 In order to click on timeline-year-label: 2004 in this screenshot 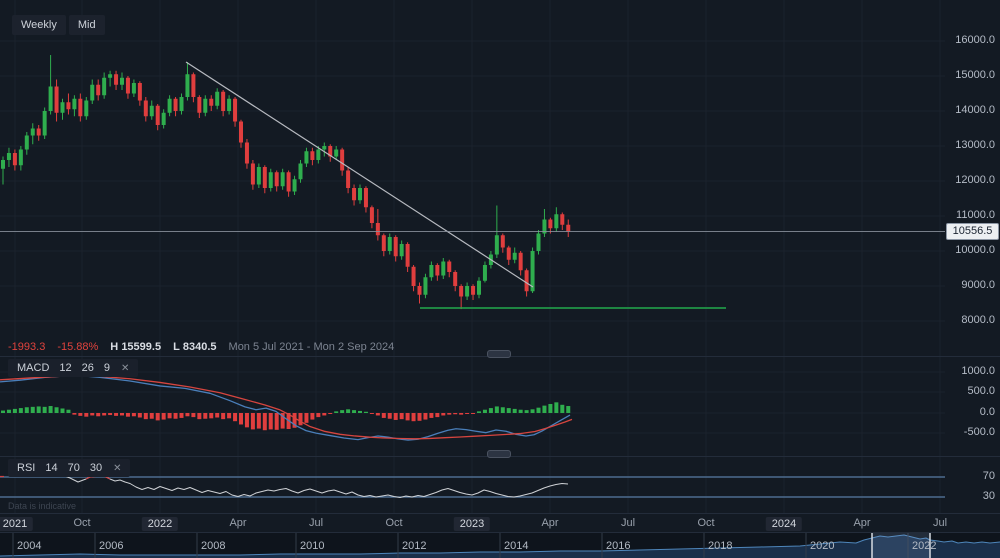, I will do `click(29, 546)`.